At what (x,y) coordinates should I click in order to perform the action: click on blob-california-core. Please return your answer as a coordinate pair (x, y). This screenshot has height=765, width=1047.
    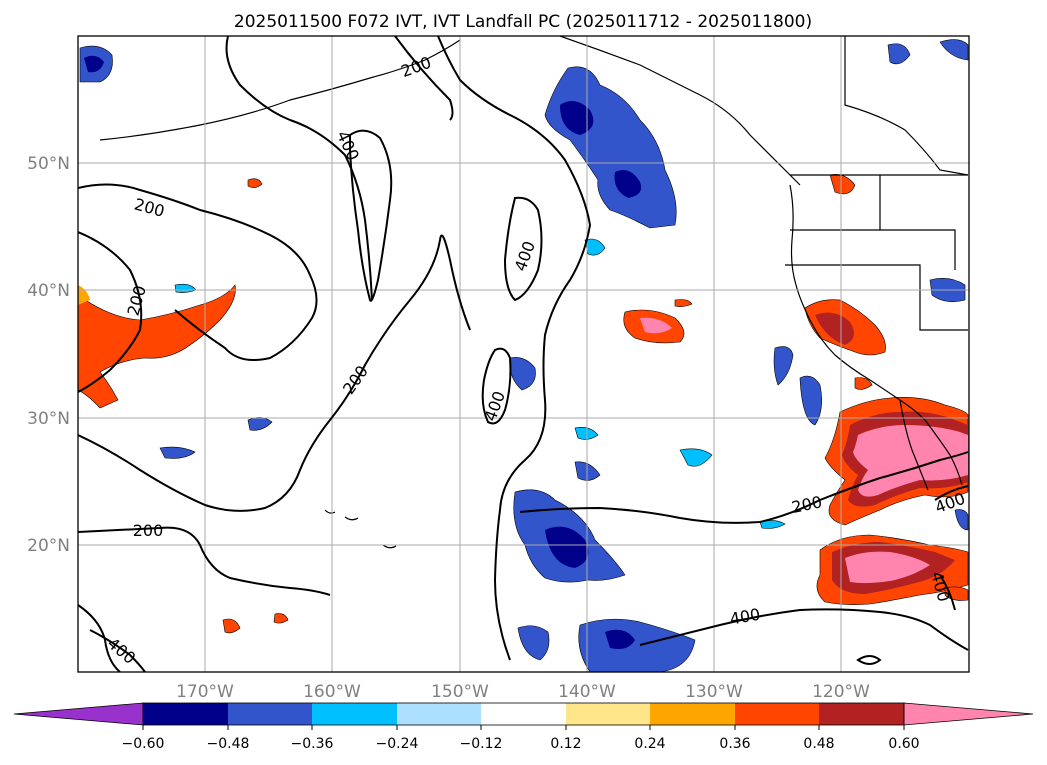
    Looking at the image, I should click on (834, 328).